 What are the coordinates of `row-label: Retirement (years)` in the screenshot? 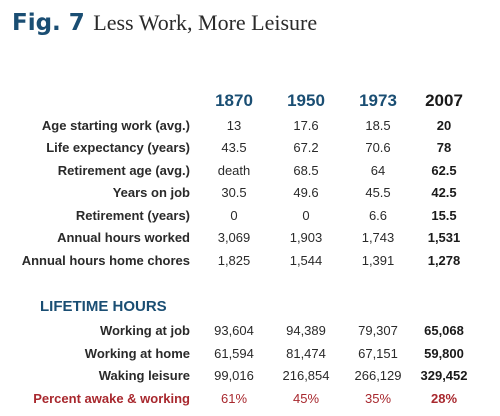 It's located at (132, 215).